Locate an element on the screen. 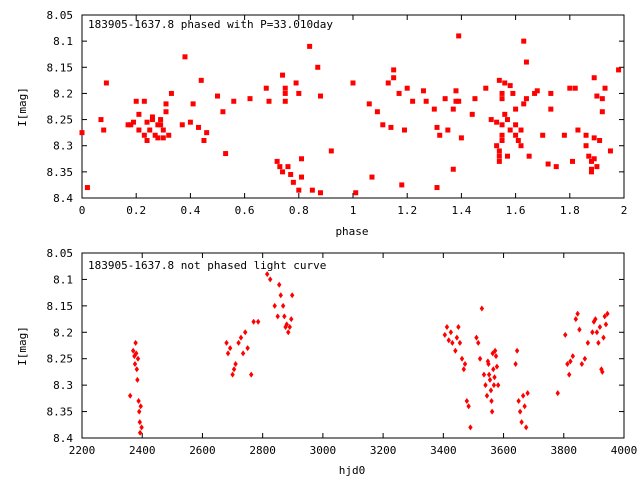  phased-y-tick-label: 8.35 is located at coordinates (60, 172).